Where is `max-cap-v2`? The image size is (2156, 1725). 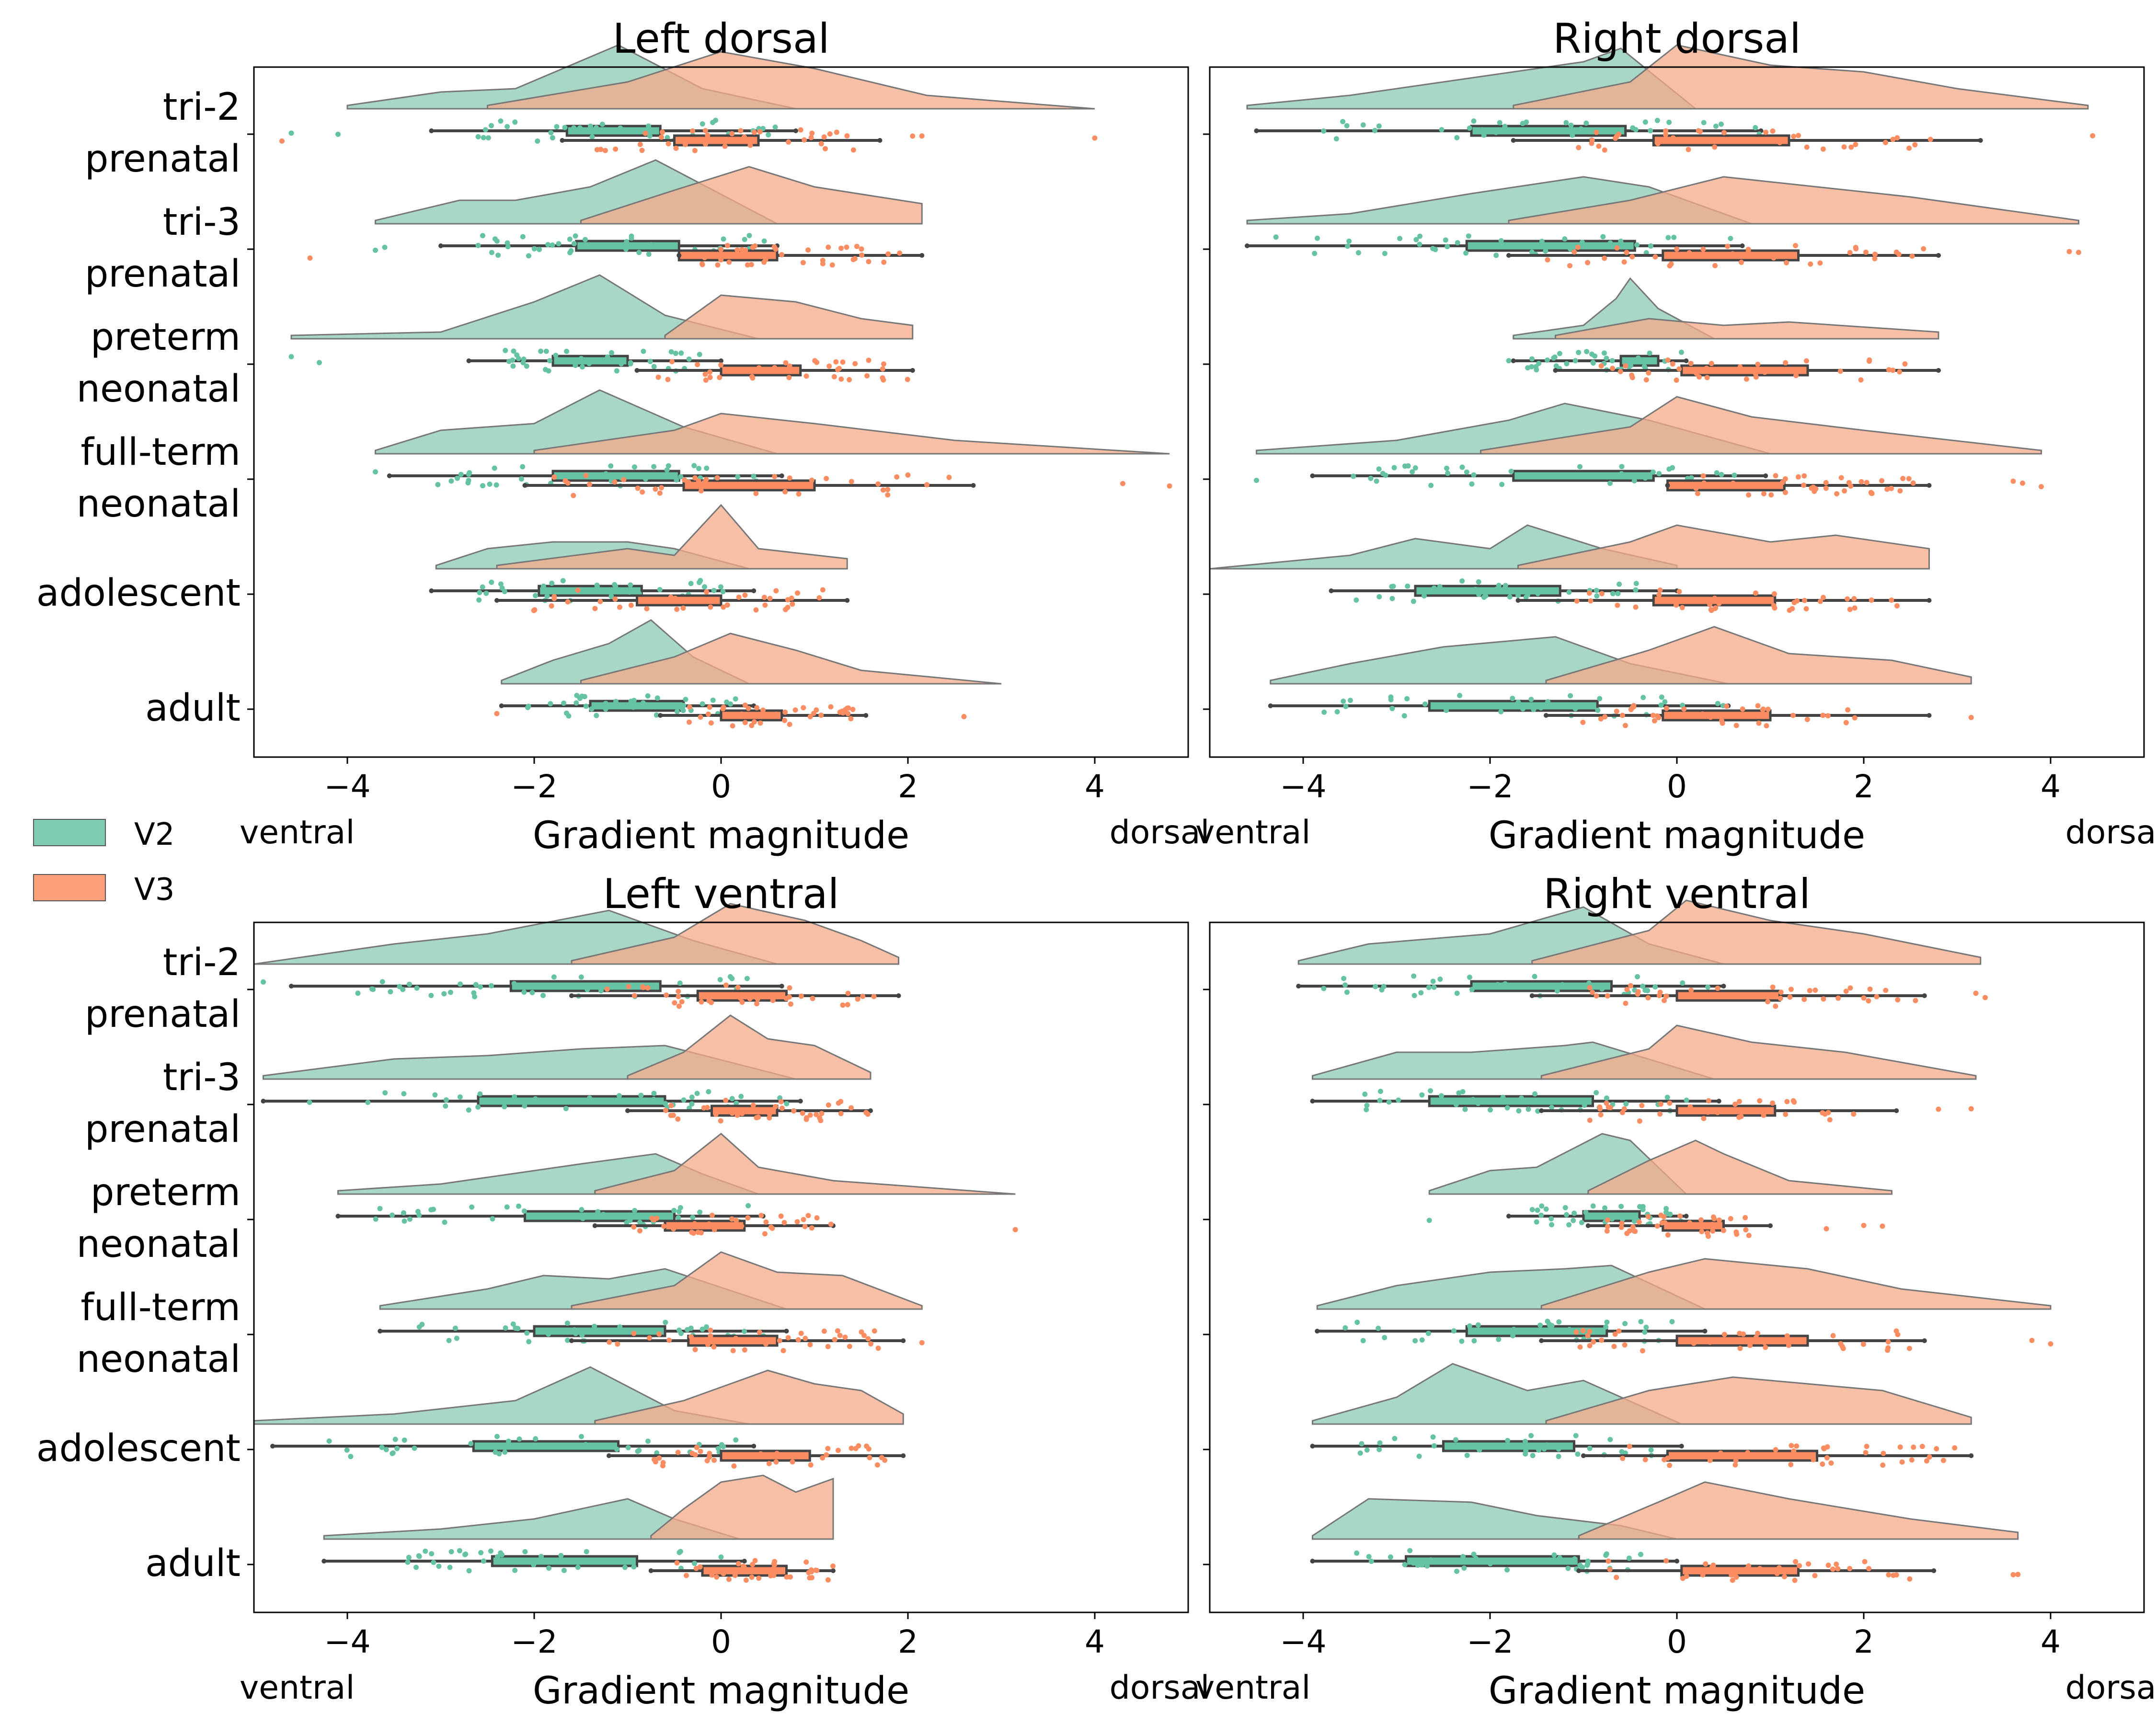 max-cap-v2 is located at coordinates (721, 360).